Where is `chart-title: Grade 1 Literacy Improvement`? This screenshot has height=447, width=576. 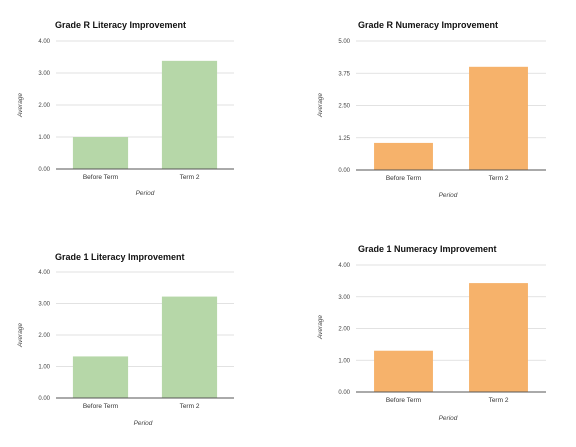
chart-title: Grade 1 Literacy Improvement is located at coordinates (120, 257).